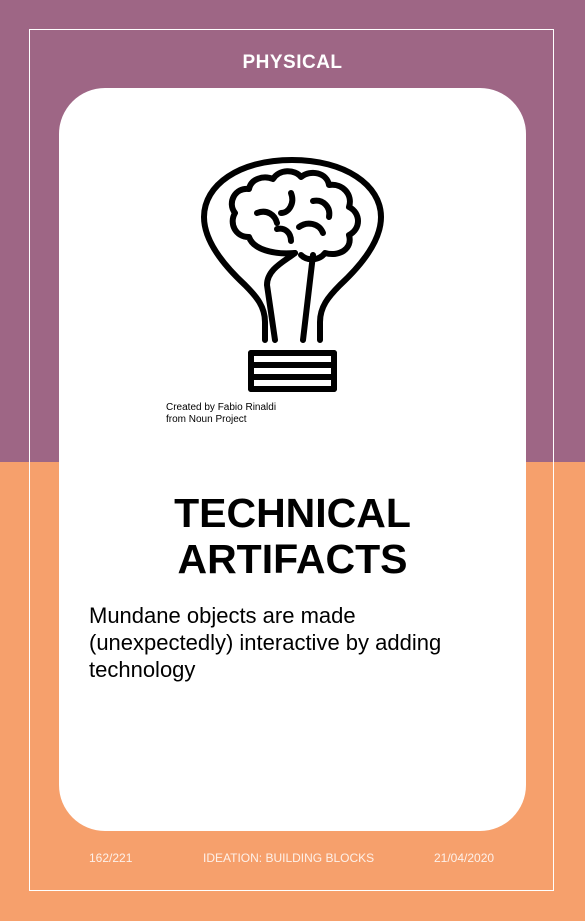 This screenshot has height=921, width=585. What do you see at coordinates (221, 407) in the screenshot?
I see `credit-line-1: Created by Fabio Rinaldi` at bounding box center [221, 407].